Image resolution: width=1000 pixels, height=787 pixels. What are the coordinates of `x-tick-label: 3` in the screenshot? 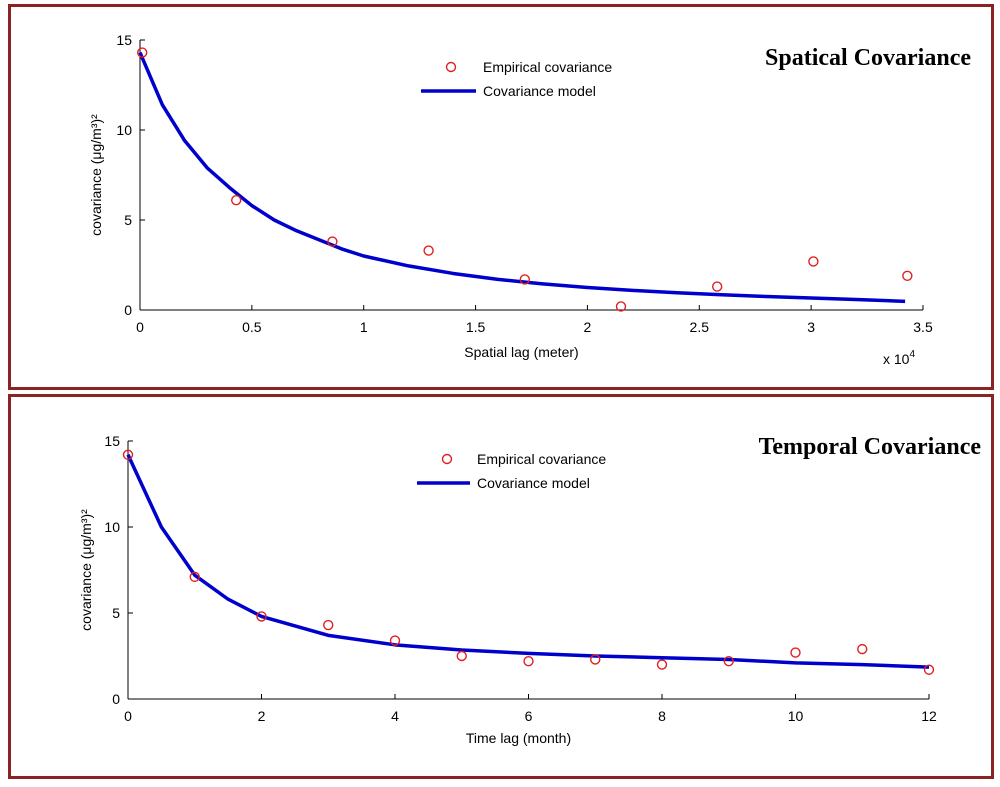 It's located at (811, 327).